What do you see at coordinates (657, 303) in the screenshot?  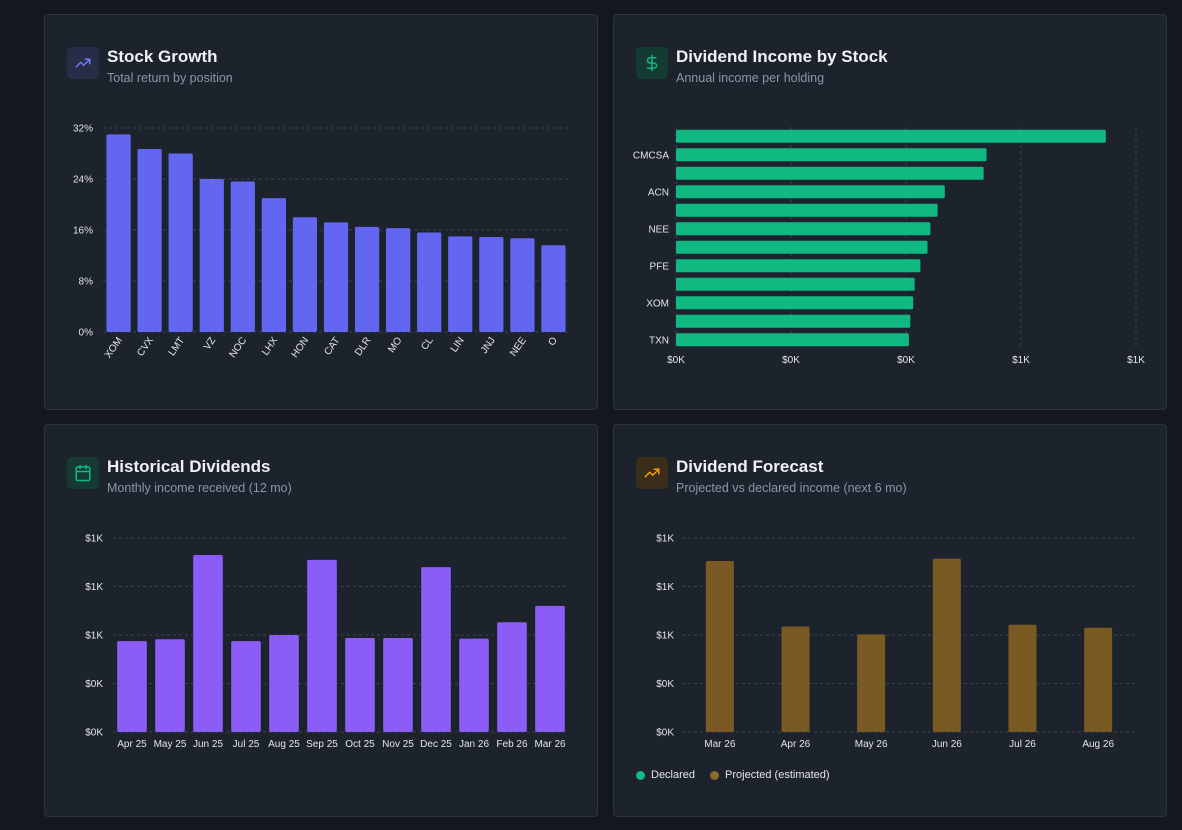 I see `y-tick-label: XOM` at bounding box center [657, 303].